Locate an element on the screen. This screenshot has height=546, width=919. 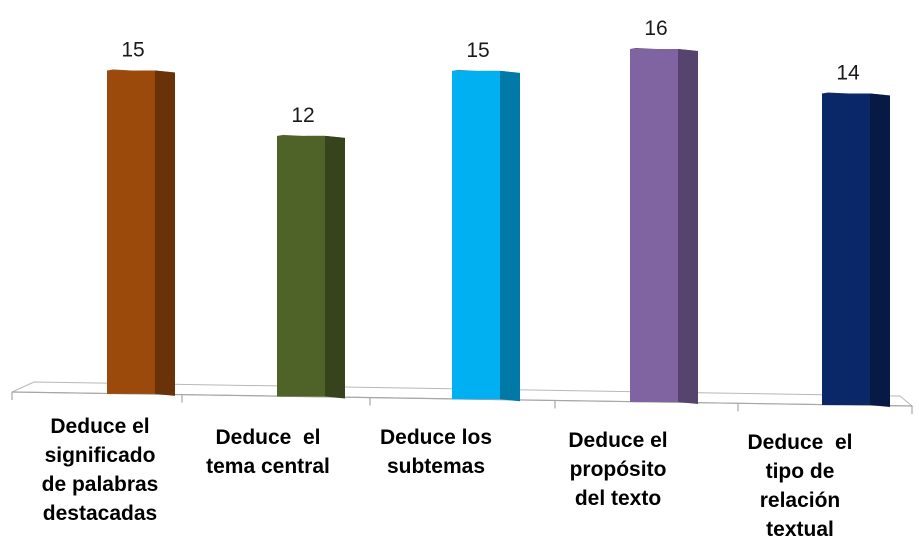
category-label-line: Deduce los is located at coordinates (436, 437).